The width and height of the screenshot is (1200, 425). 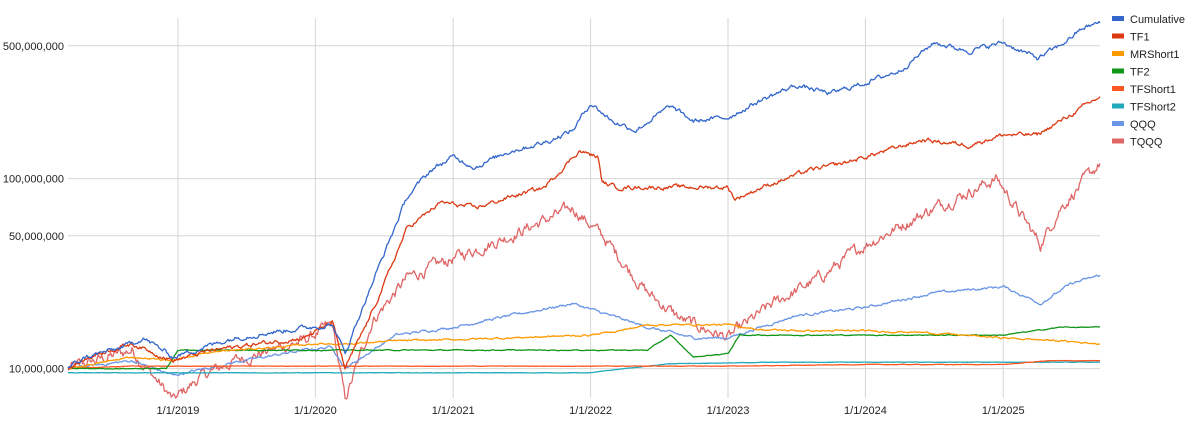 I want to click on series-line-mrshort1, so click(x=584, y=346).